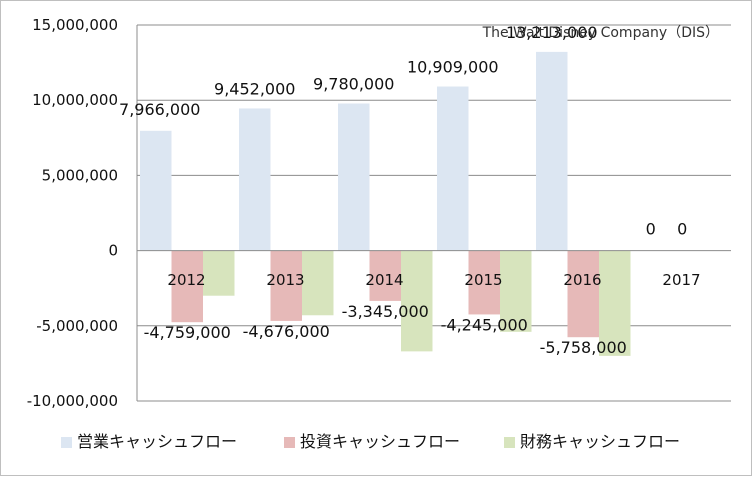 This screenshot has width=752, height=477. Describe the element at coordinates (354, 177) in the screenshot. I see `bar-0-2014` at that location.